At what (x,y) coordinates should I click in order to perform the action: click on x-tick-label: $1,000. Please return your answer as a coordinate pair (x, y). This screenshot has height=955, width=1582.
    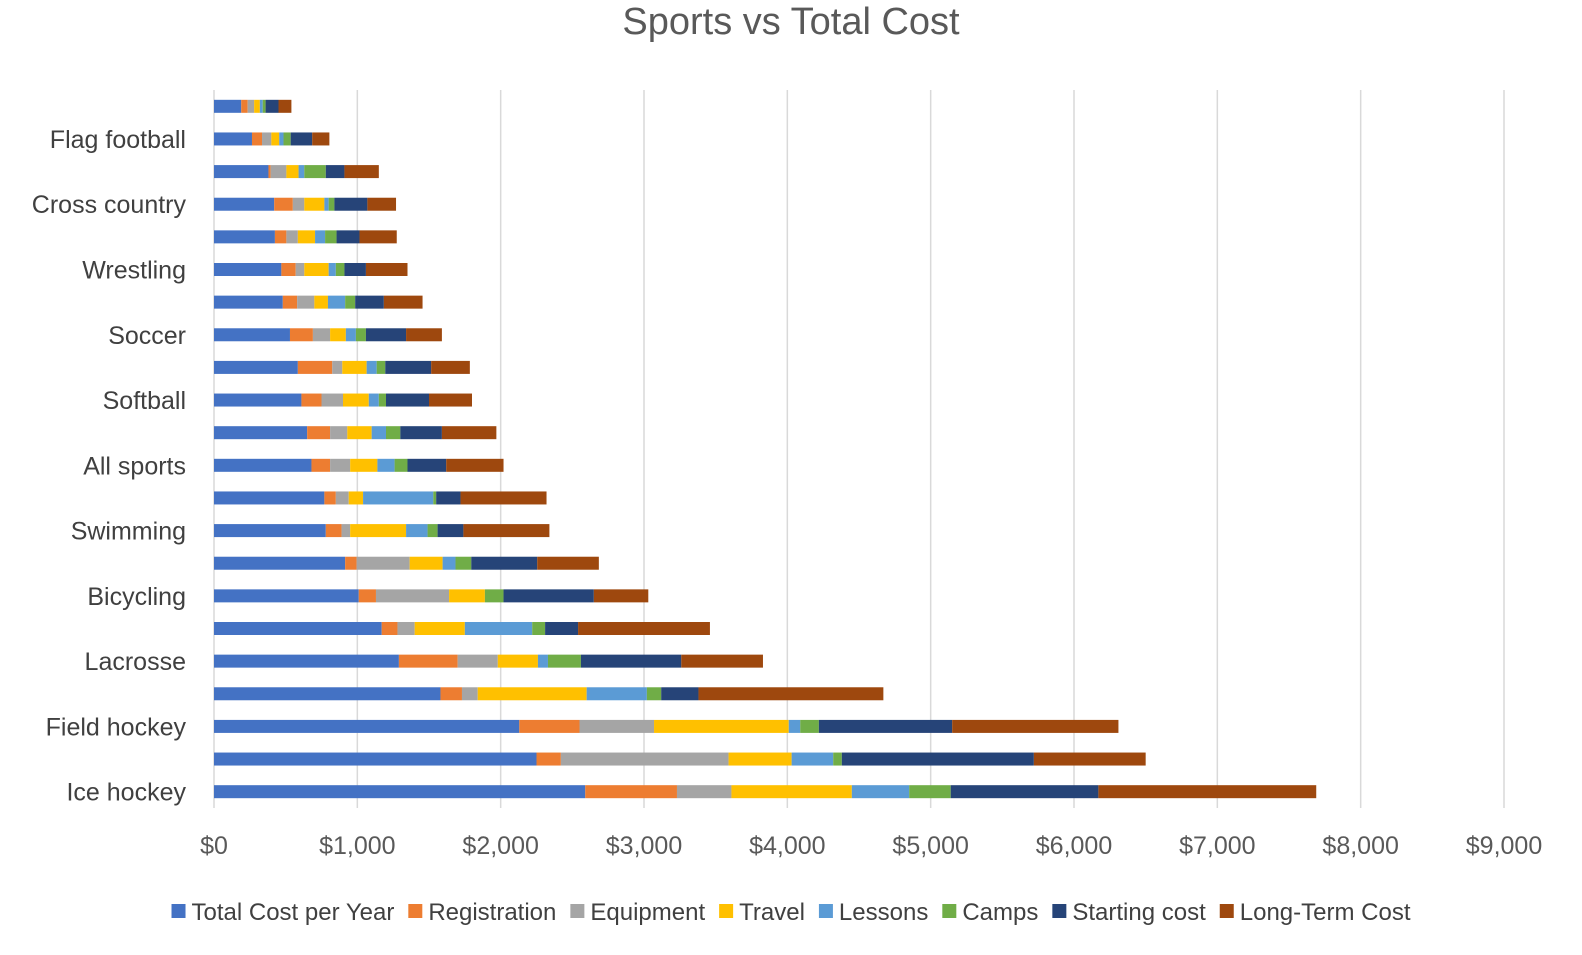
    Looking at the image, I should click on (357, 846).